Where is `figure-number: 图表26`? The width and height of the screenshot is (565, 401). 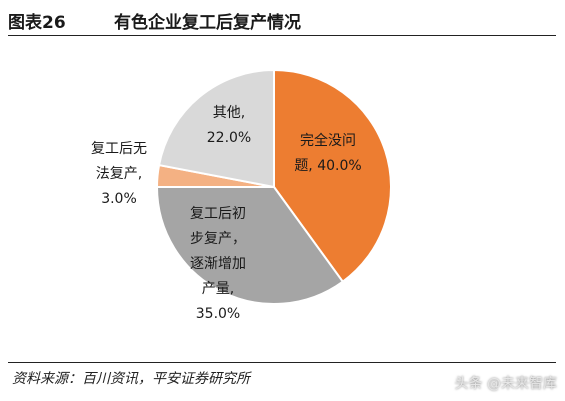 figure-number: 图表26 is located at coordinates (37, 23).